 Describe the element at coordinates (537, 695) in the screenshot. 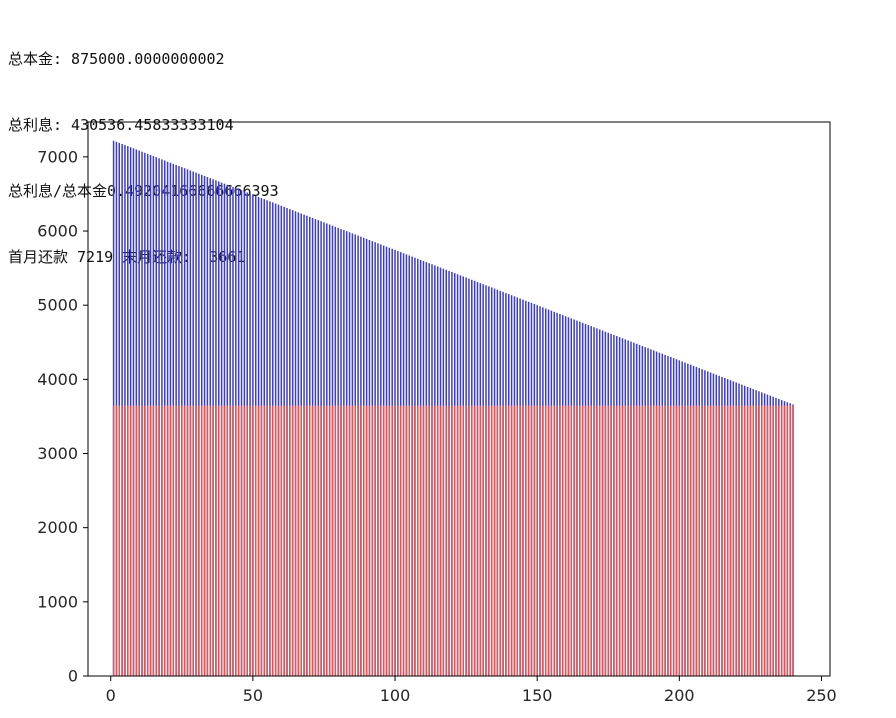

I see `x-tick-label: 150` at that location.